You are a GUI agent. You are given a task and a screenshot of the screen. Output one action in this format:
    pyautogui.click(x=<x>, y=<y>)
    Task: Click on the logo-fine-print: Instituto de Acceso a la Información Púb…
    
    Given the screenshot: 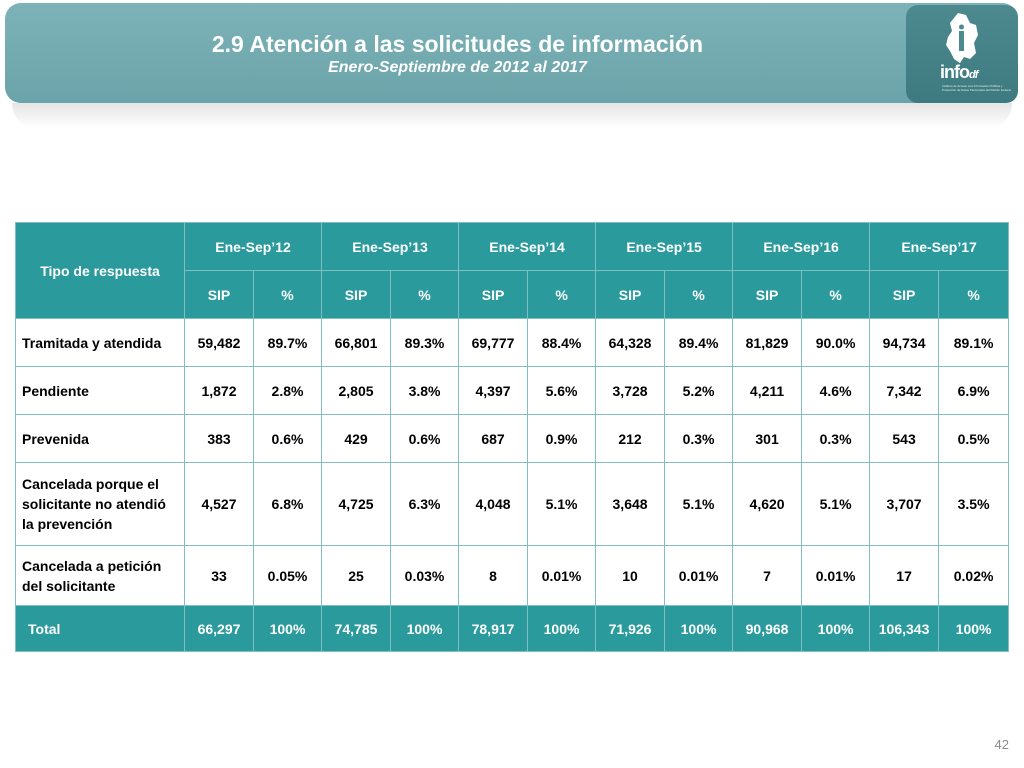 What is the action you would take?
    pyautogui.click(x=976, y=88)
    